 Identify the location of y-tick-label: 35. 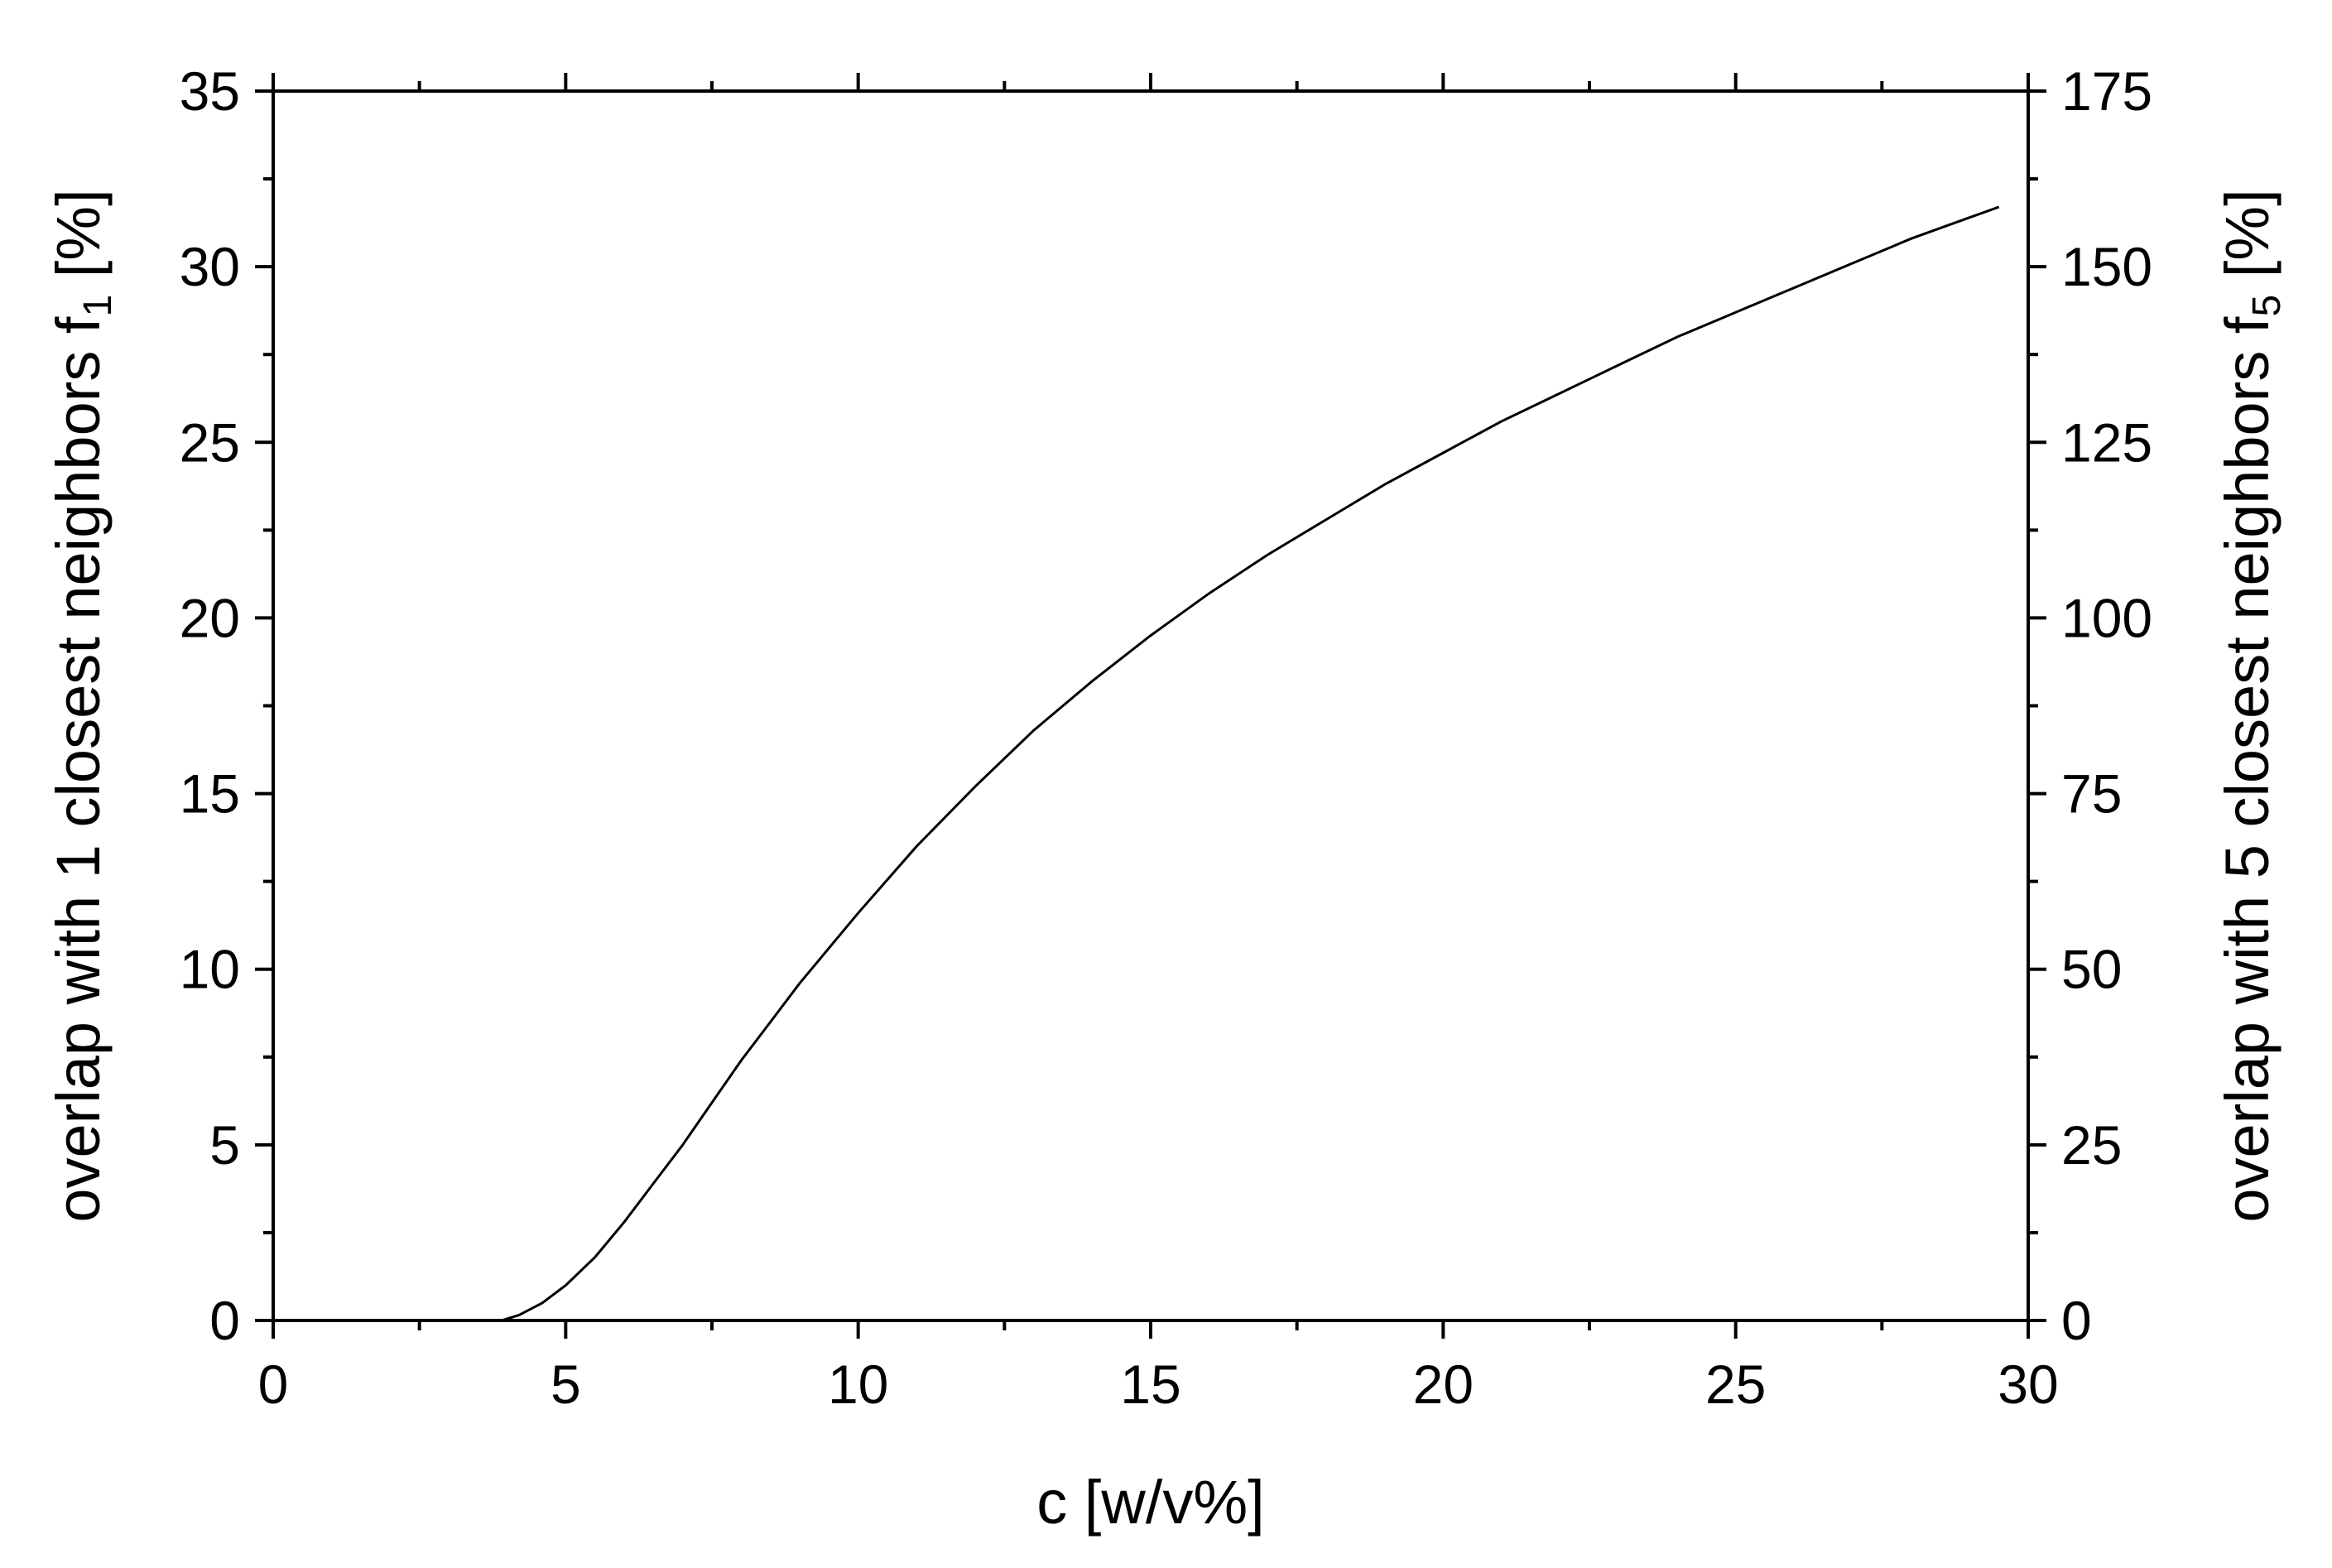
(210, 91).